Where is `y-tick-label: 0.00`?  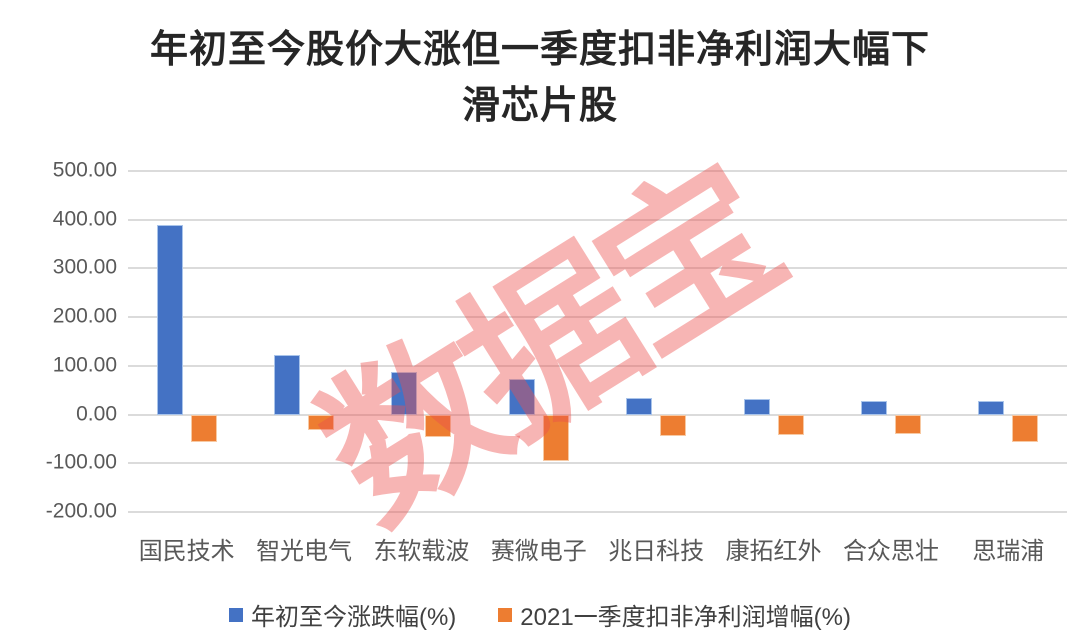 y-tick-label: 0.00 is located at coordinates (96, 414).